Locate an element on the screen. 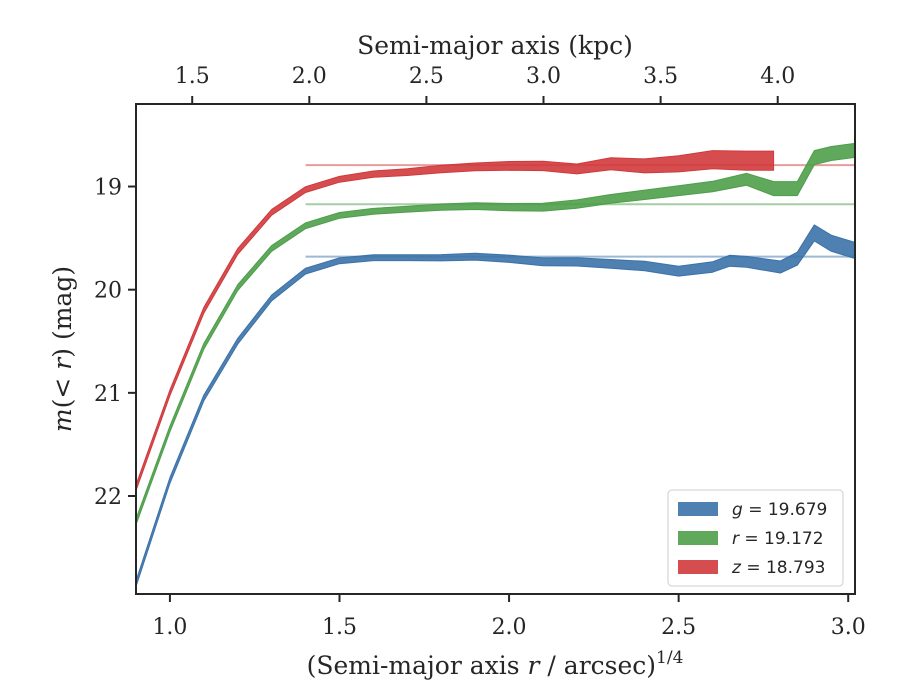  x-tick-label: 2.5 is located at coordinates (678, 627).